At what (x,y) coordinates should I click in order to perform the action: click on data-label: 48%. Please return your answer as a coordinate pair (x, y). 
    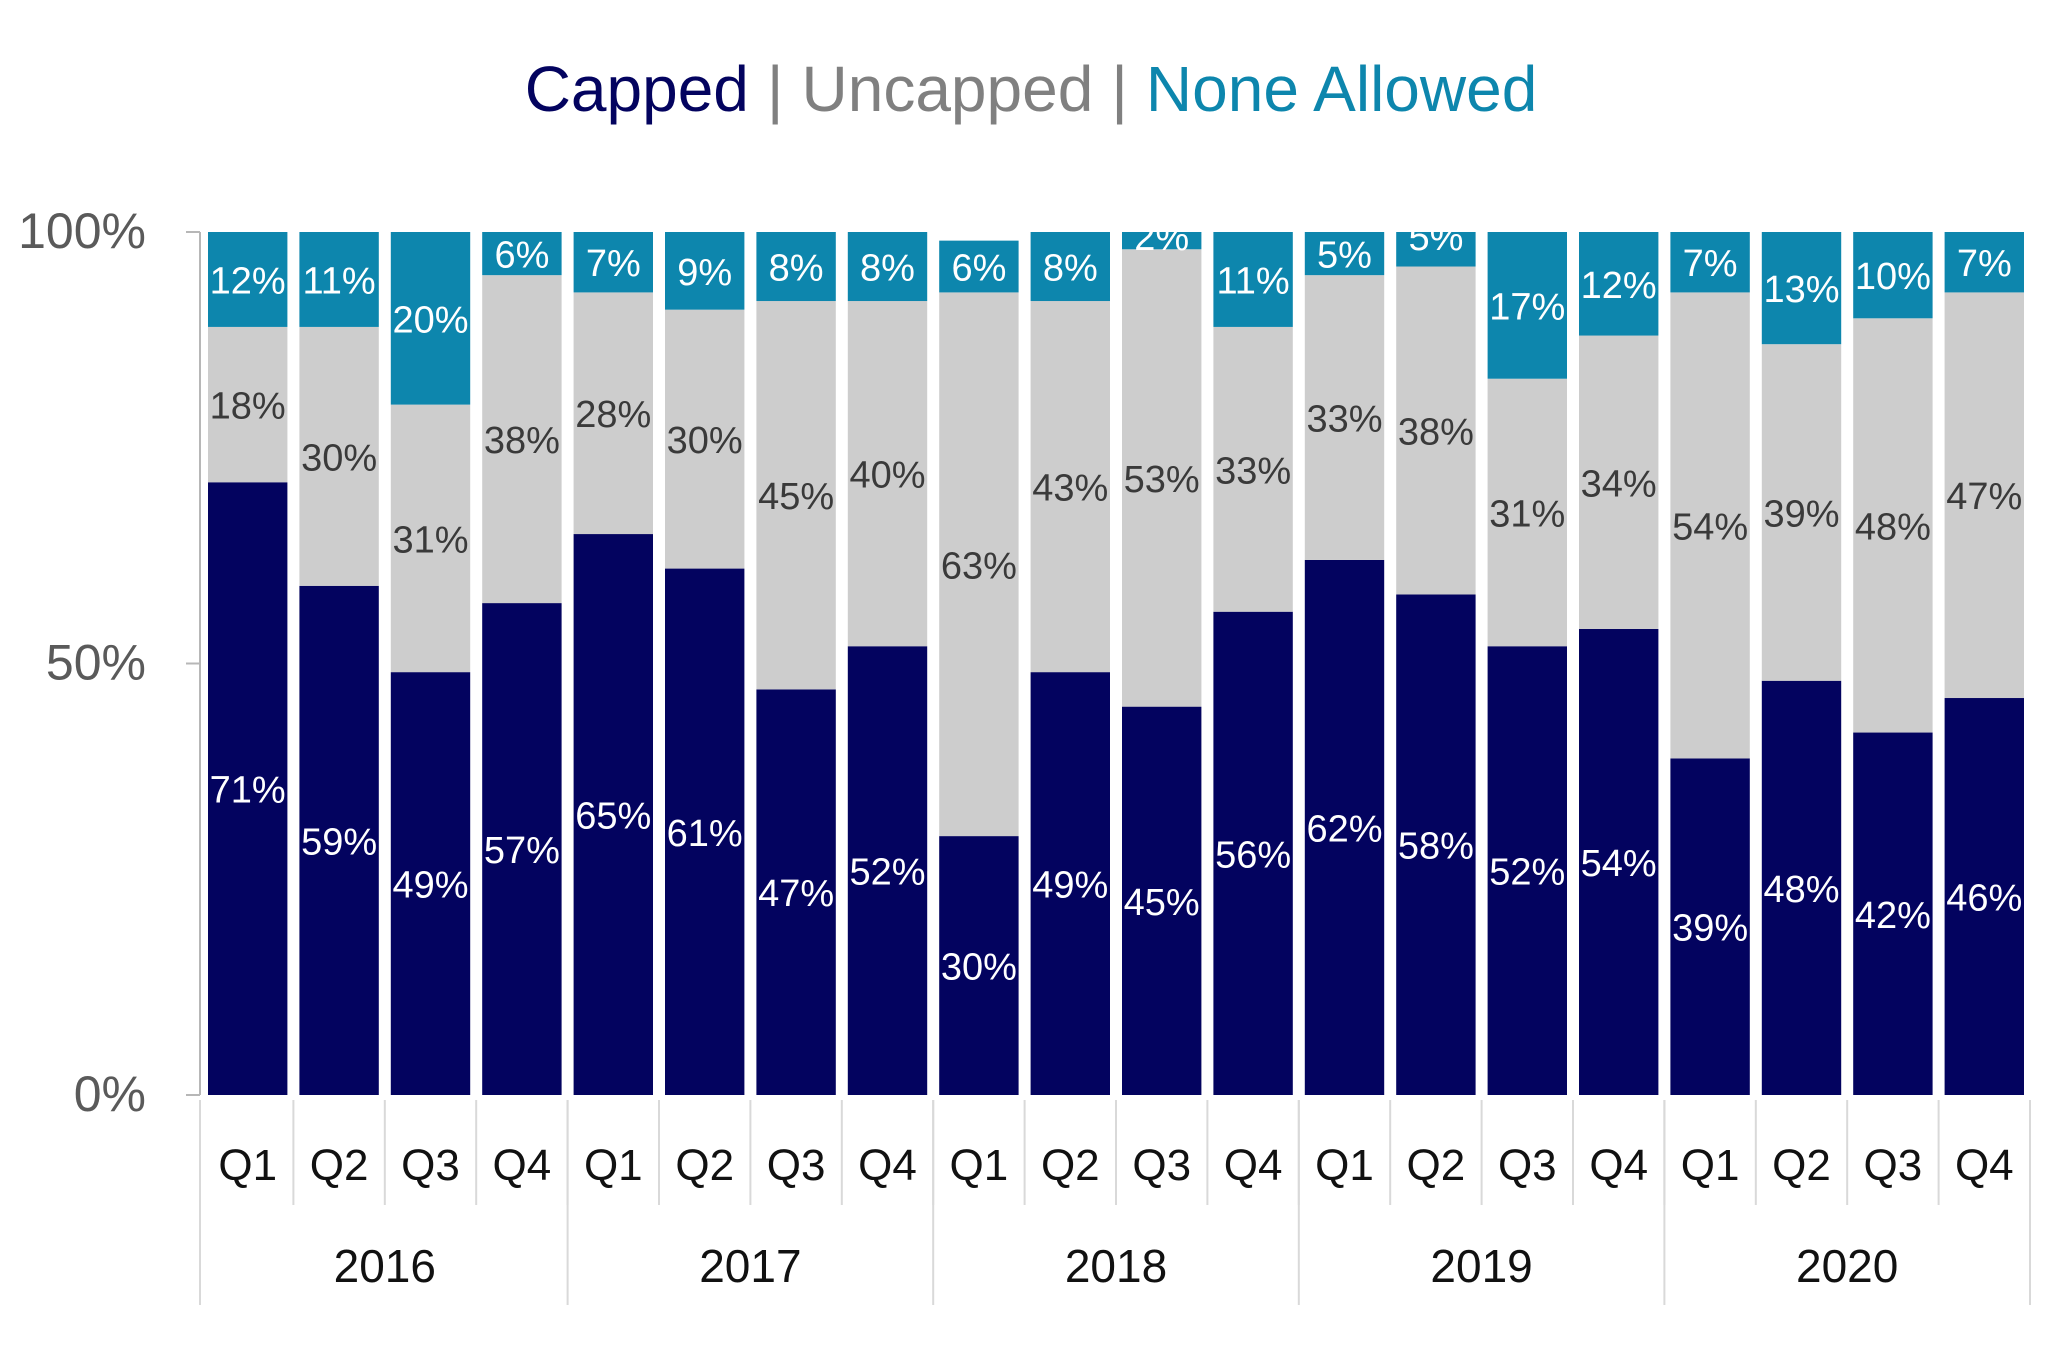
    Looking at the image, I should click on (1801, 890).